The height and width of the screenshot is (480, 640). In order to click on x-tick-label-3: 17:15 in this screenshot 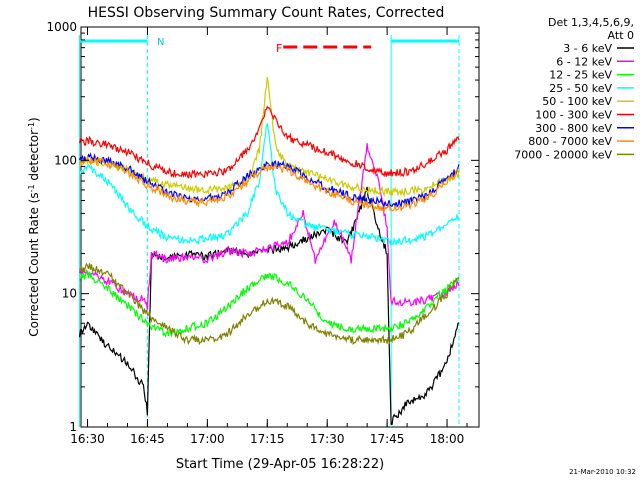, I will do `click(267, 439)`.